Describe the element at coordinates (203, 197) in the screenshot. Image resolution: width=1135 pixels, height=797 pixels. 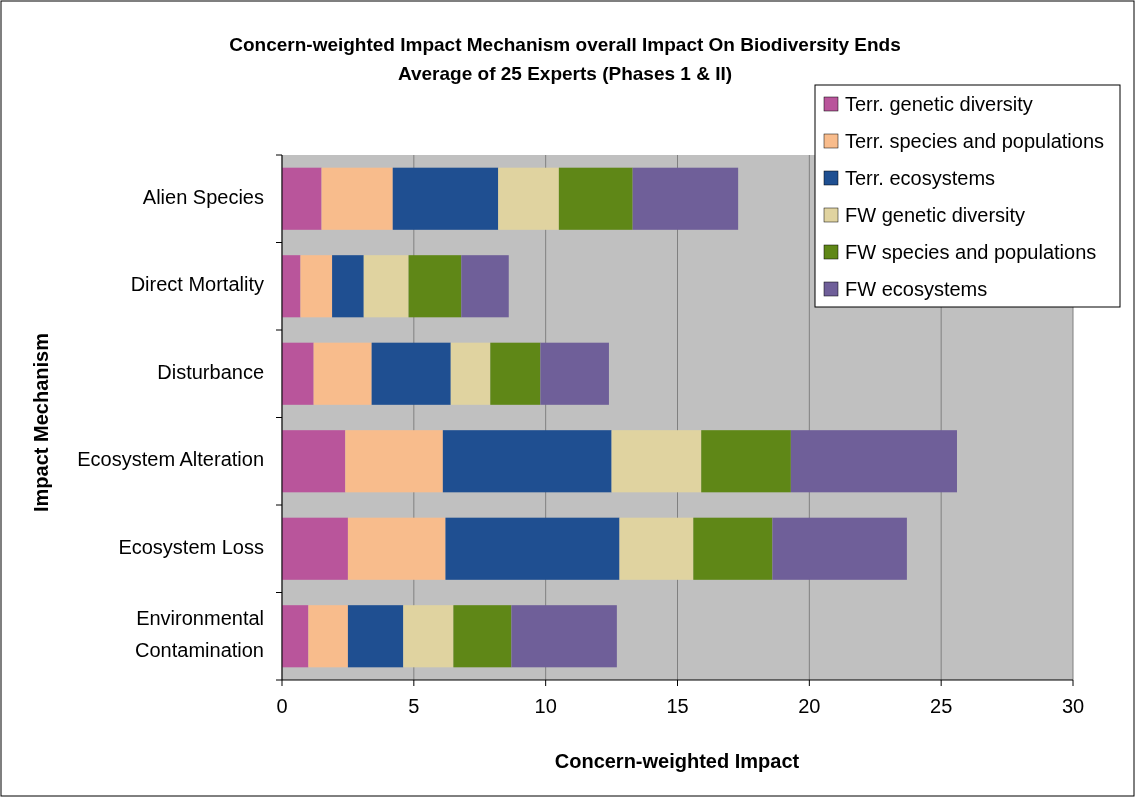
I see `y-tick-label: Alien Species` at that location.